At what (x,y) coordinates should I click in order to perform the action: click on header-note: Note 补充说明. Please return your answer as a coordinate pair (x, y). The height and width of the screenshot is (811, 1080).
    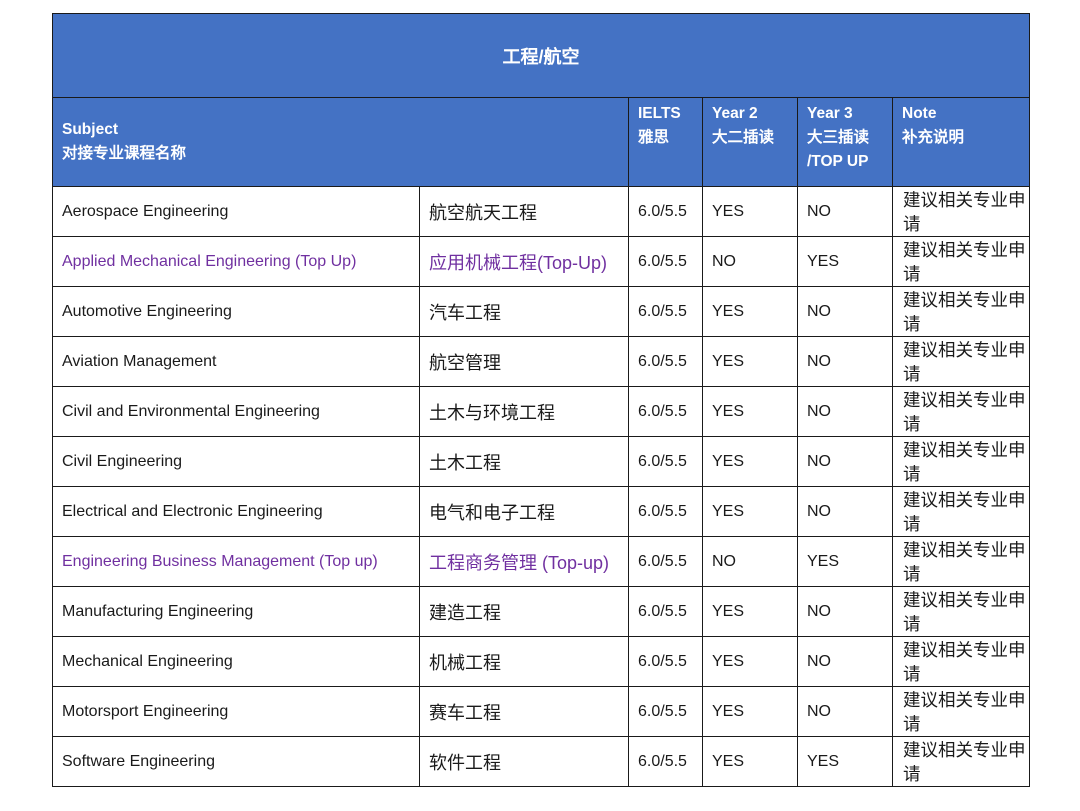
    Looking at the image, I should click on (961, 142).